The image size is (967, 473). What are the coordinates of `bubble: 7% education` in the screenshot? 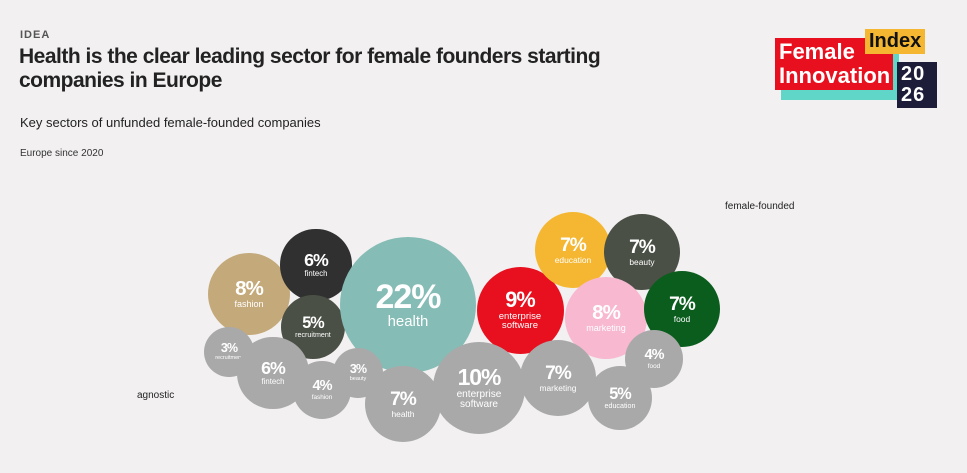 It's located at (573, 250).